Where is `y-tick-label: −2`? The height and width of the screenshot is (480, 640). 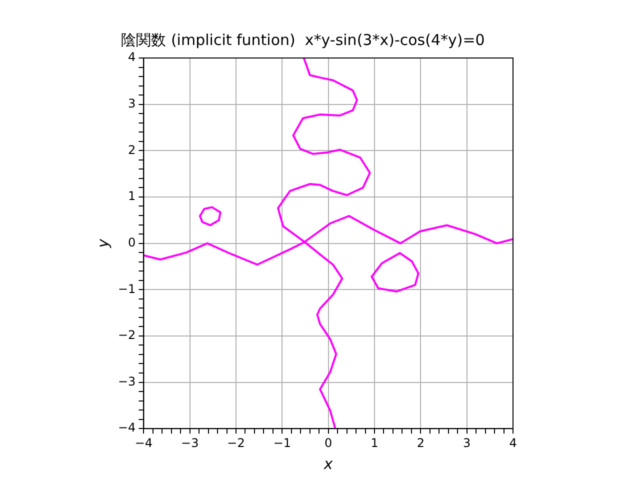 y-tick-label: −2 is located at coordinates (127, 335).